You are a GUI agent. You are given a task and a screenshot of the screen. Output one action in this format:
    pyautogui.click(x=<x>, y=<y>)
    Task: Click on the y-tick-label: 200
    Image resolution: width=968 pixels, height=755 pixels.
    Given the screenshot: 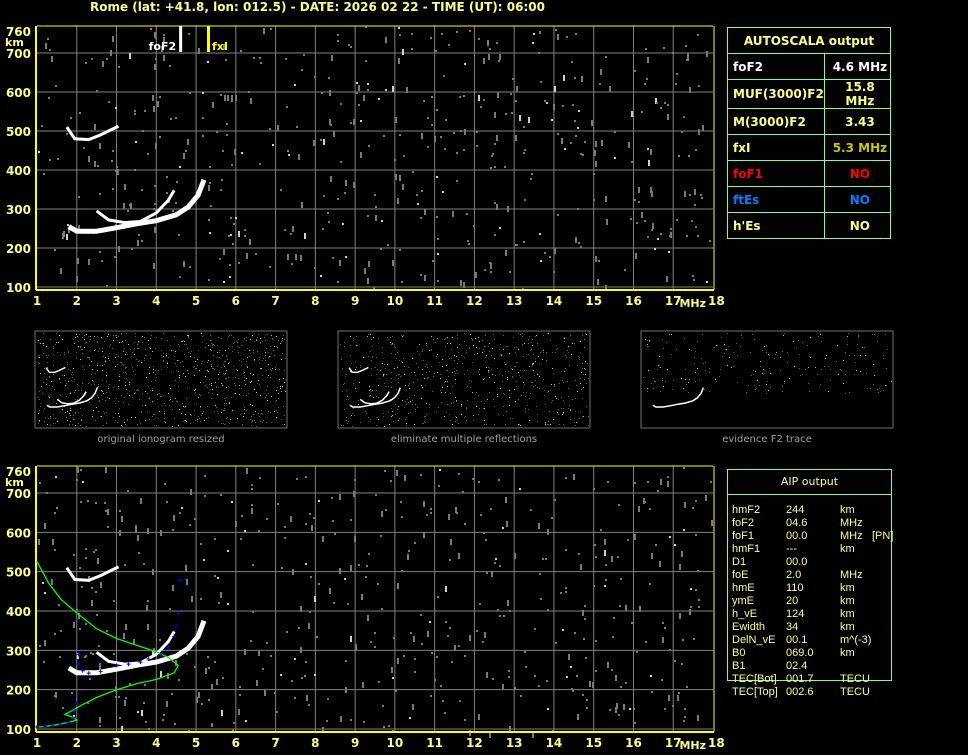 What is the action you would take?
    pyautogui.click(x=18, y=249)
    